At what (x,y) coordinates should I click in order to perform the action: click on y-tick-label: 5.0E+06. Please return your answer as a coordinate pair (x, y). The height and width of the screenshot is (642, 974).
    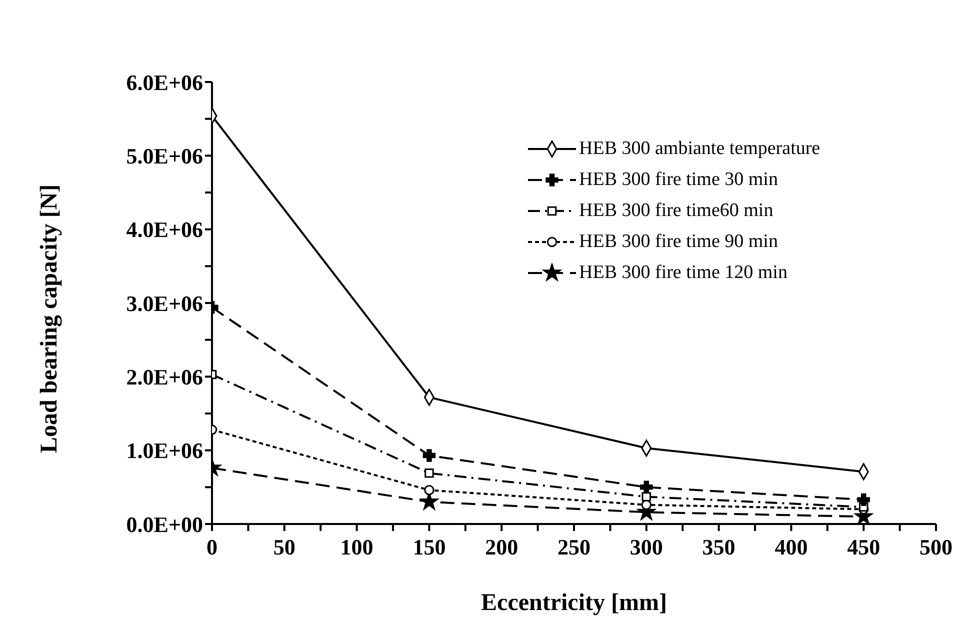
    Looking at the image, I should click on (164, 155).